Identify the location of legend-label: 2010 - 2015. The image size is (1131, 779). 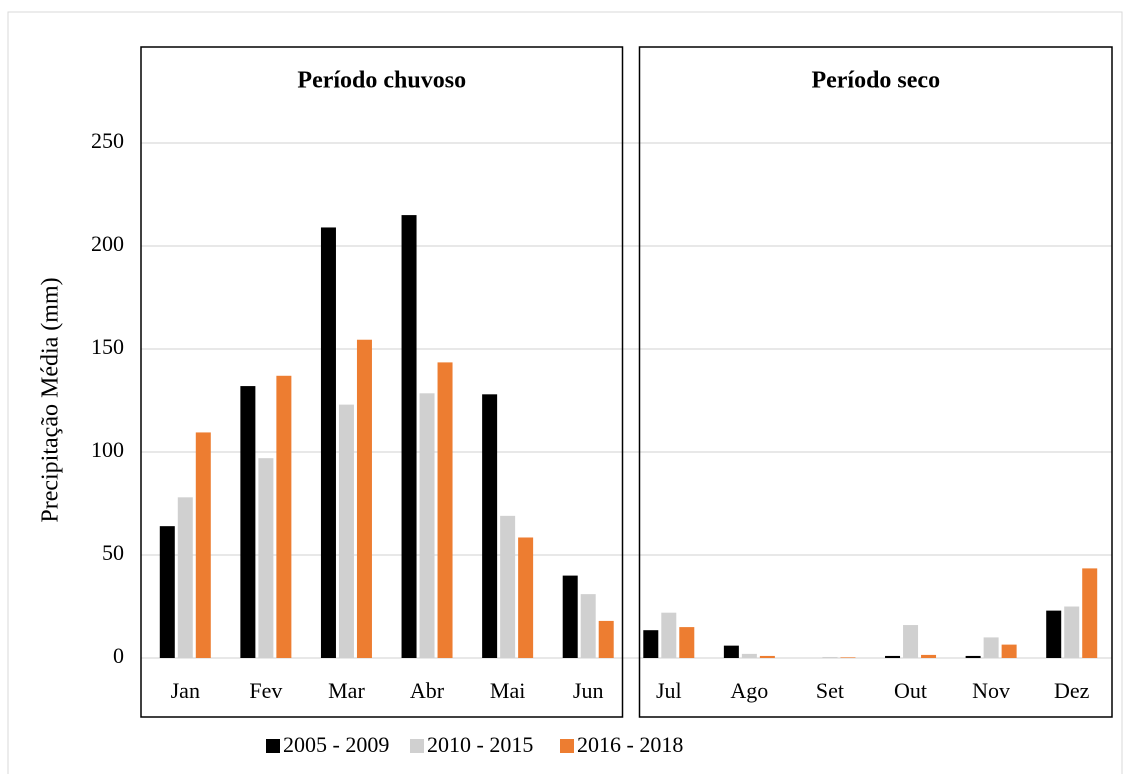
(480, 744).